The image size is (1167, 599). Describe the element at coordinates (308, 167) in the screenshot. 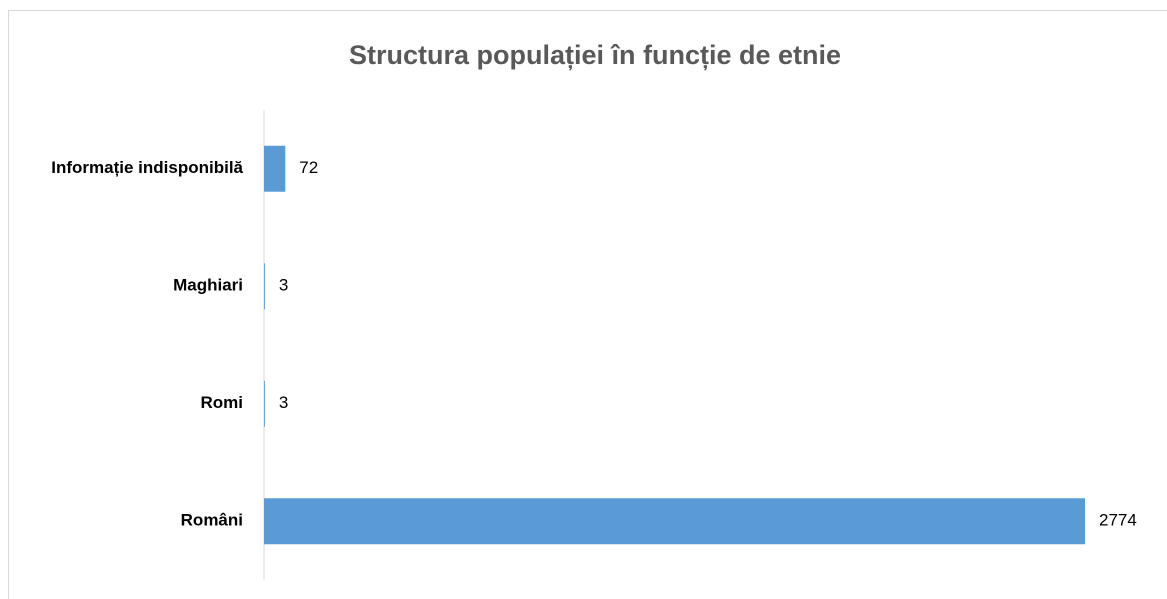

I see `data-label: 72` at that location.